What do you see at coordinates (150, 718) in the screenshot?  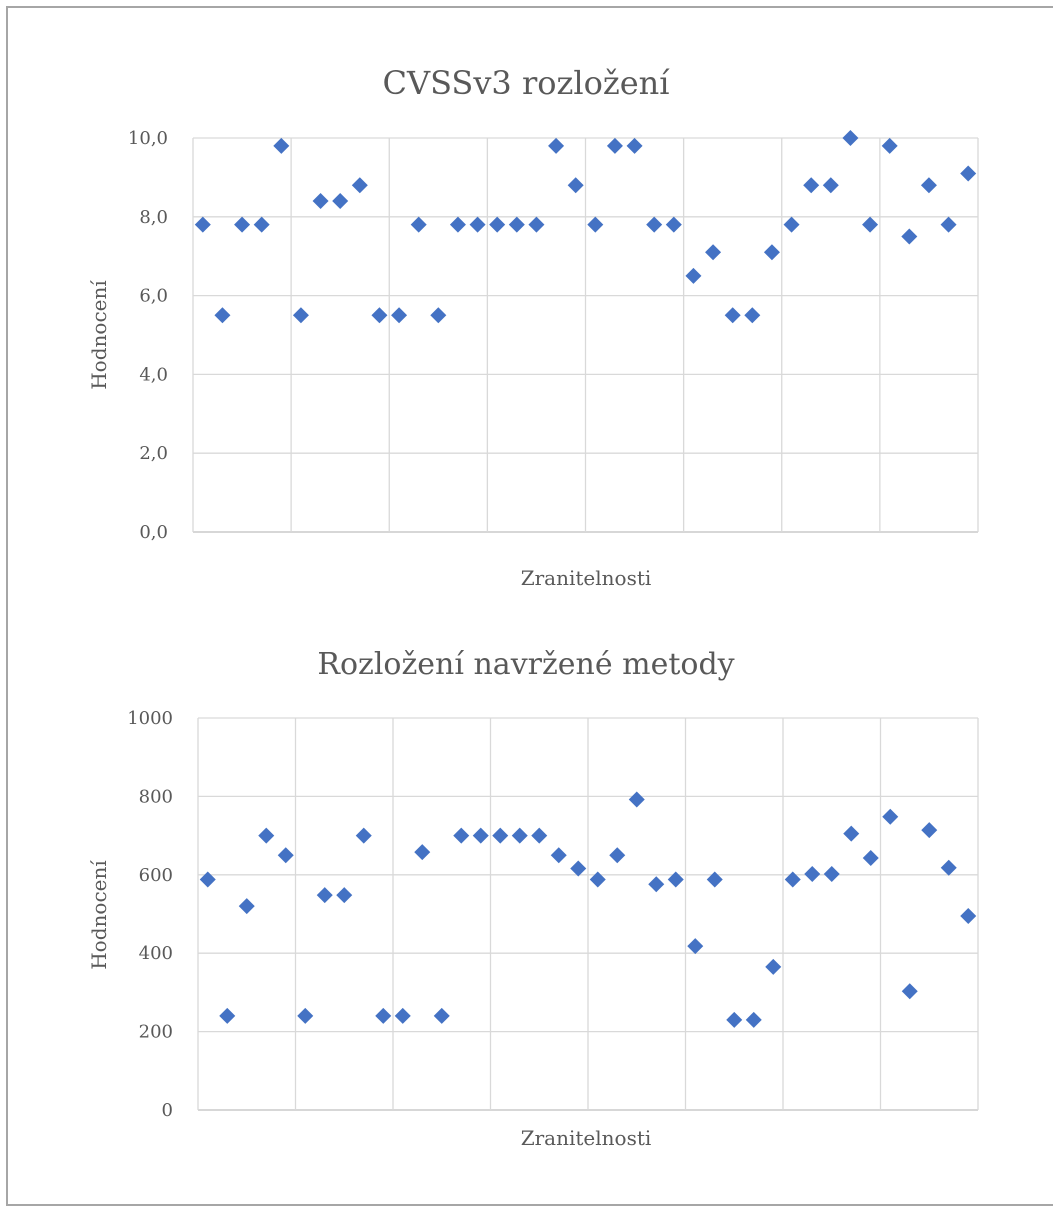 I see `y-tick-label: 1000` at bounding box center [150, 718].